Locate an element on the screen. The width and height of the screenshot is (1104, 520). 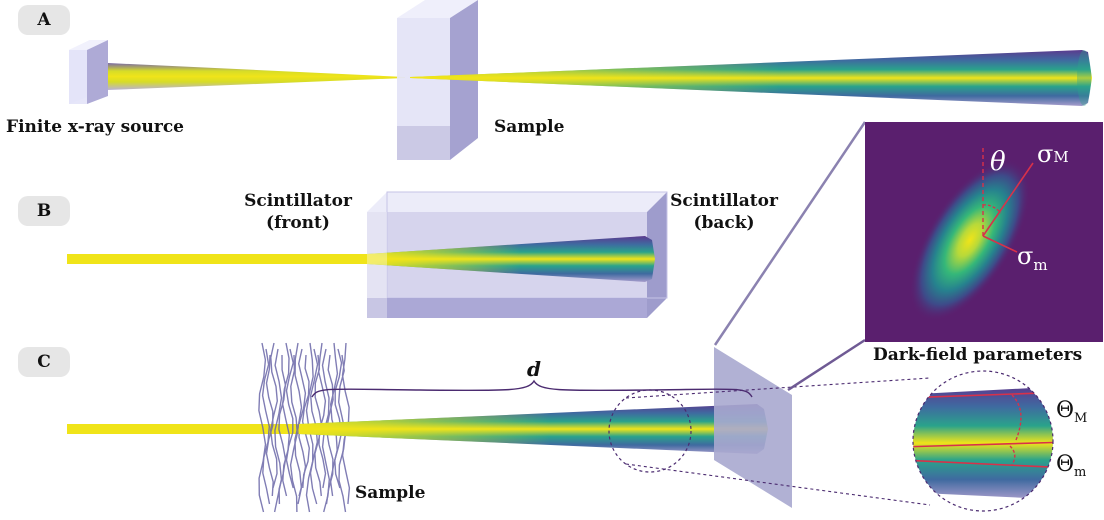
beam-converging is located at coordinates (256, 76).